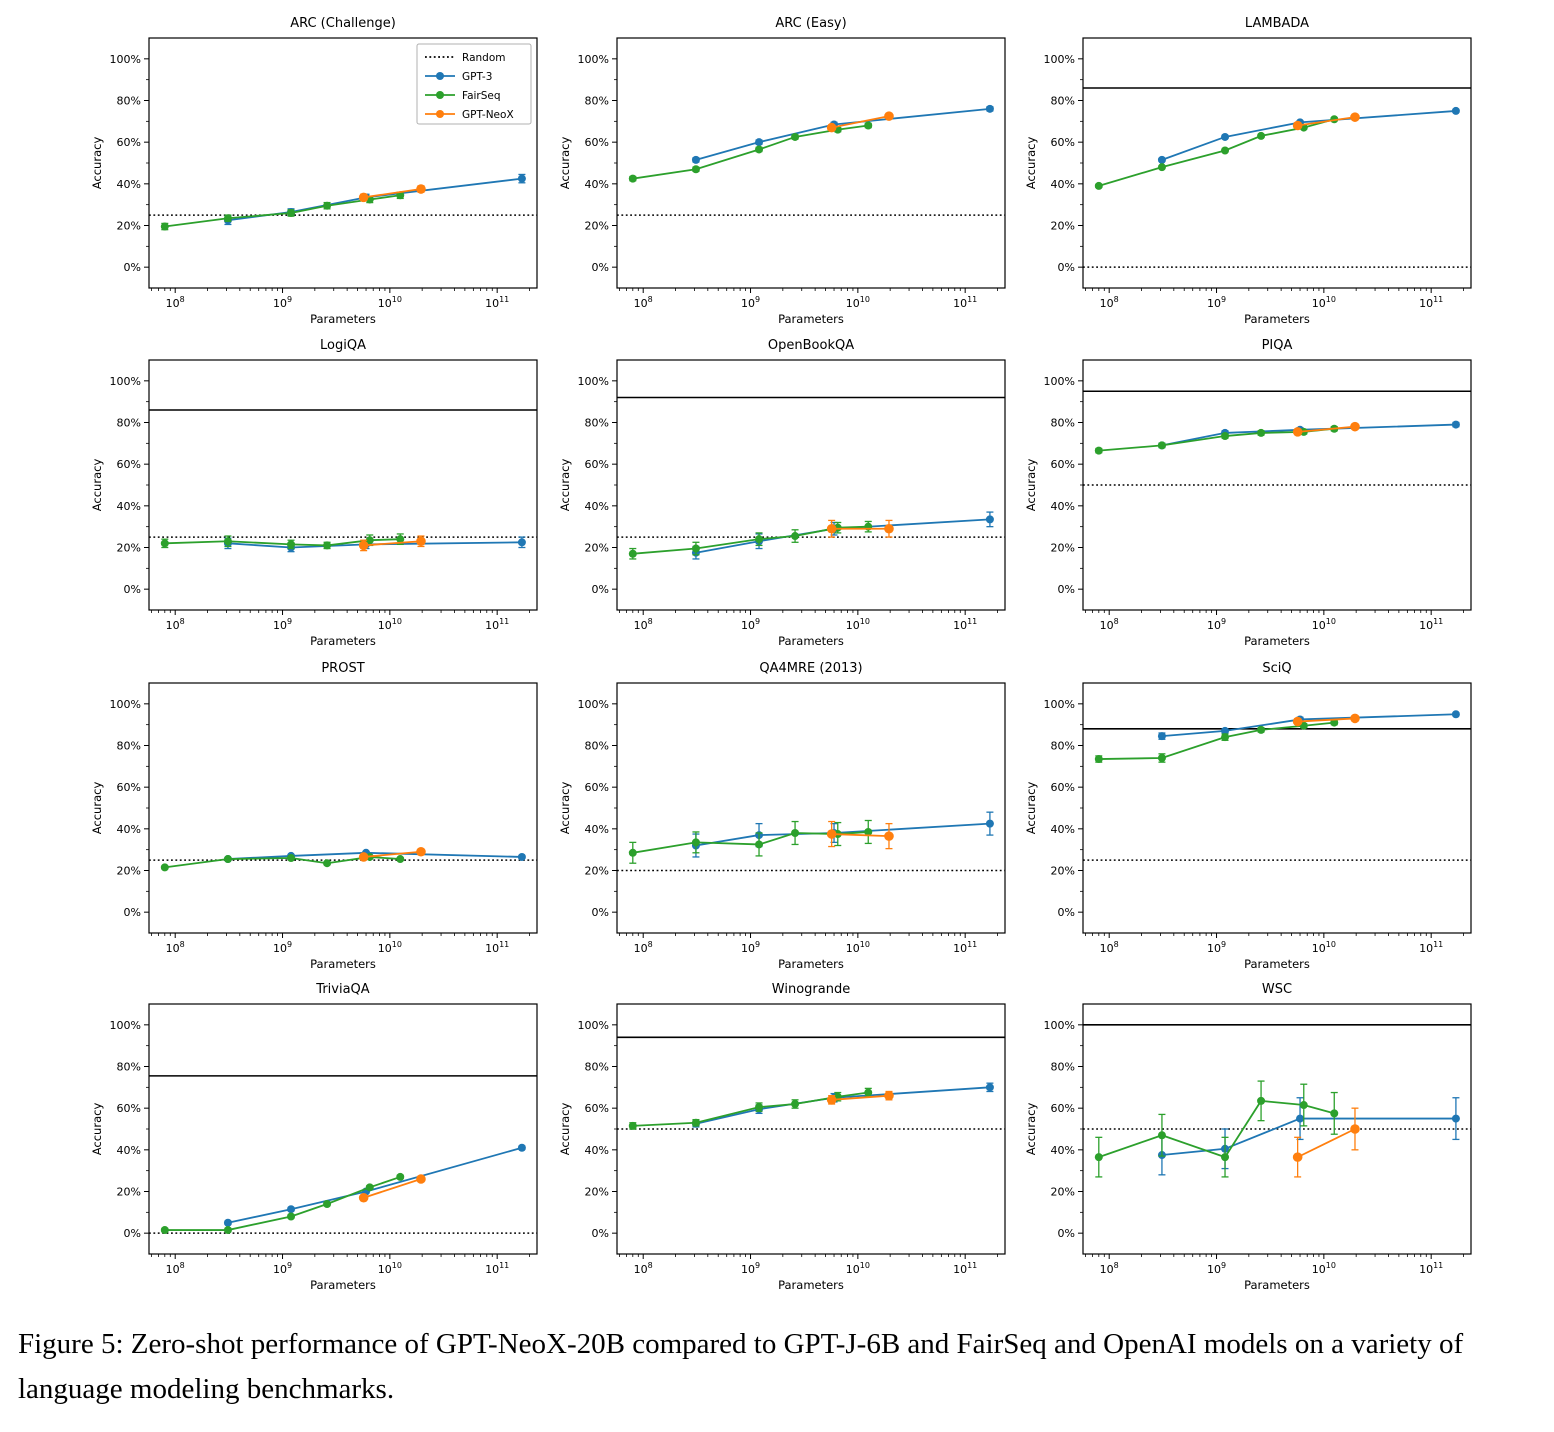 This screenshot has height=1432, width=1554. I want to click on subplot-title: ARC (Challenge), so click(343, 23).